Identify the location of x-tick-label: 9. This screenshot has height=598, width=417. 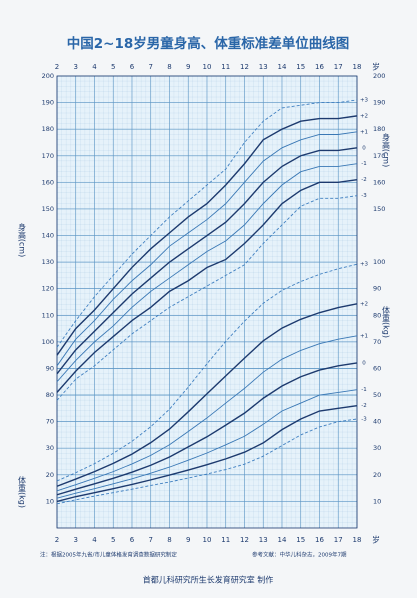
(188, 67).